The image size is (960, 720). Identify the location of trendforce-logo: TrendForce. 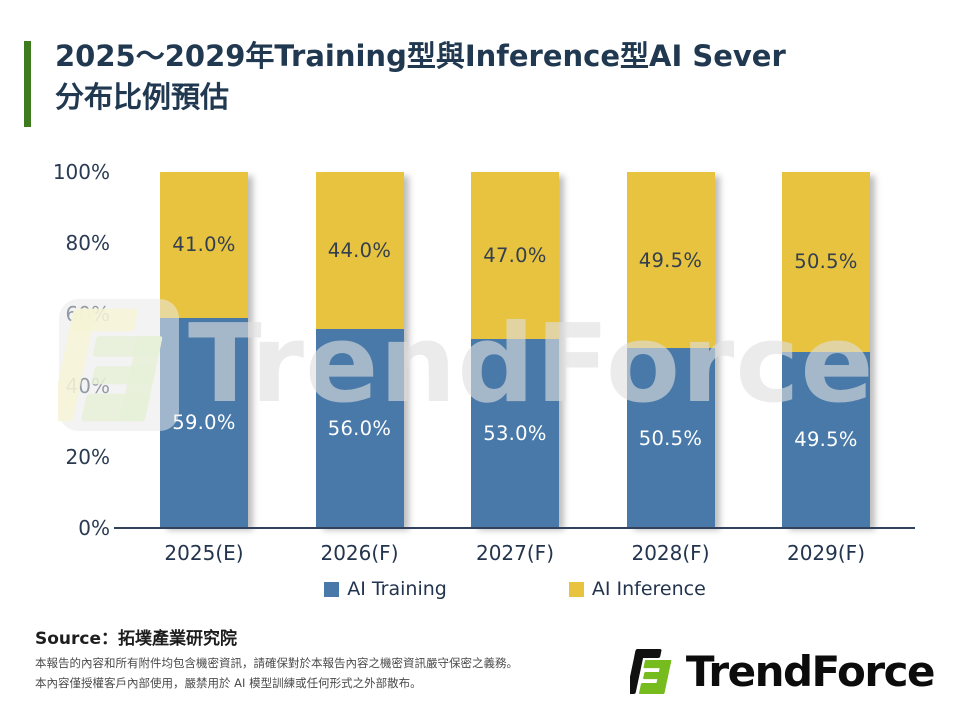
(782, 671).